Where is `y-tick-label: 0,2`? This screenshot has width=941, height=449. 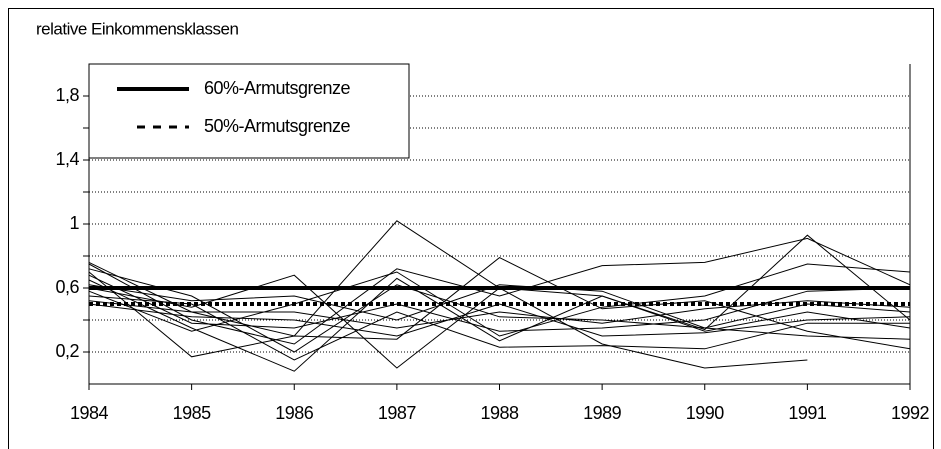
y-tick-label: 0,2 is located at coordinates (67, 351).